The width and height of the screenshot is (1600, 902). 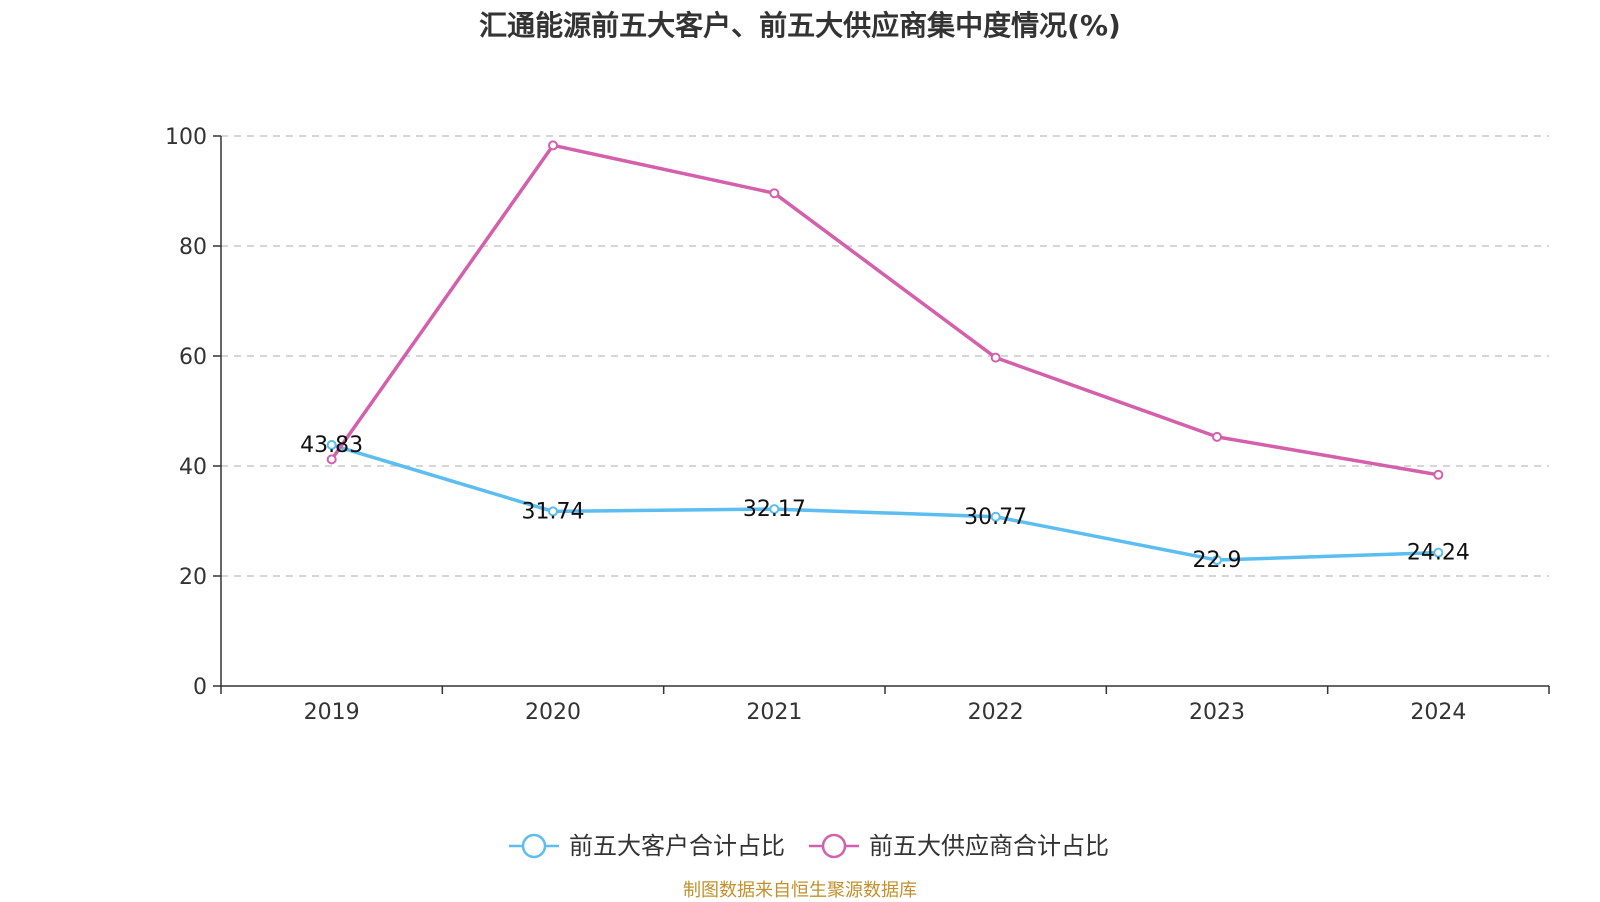 I want to click on x-tick-label: 2022, so click(x=996, y=712).